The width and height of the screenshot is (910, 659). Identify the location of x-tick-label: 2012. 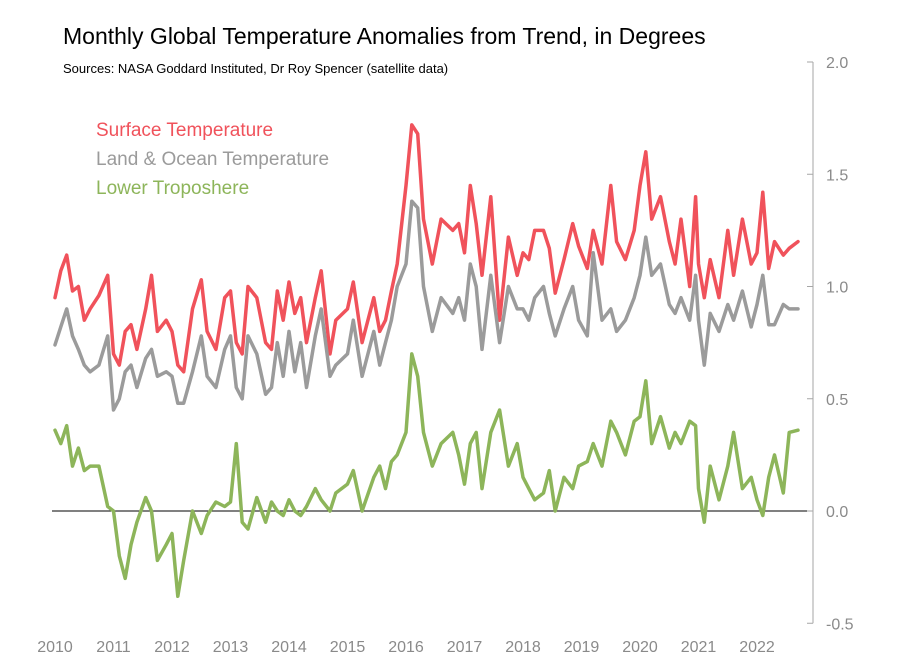
(172, 647).